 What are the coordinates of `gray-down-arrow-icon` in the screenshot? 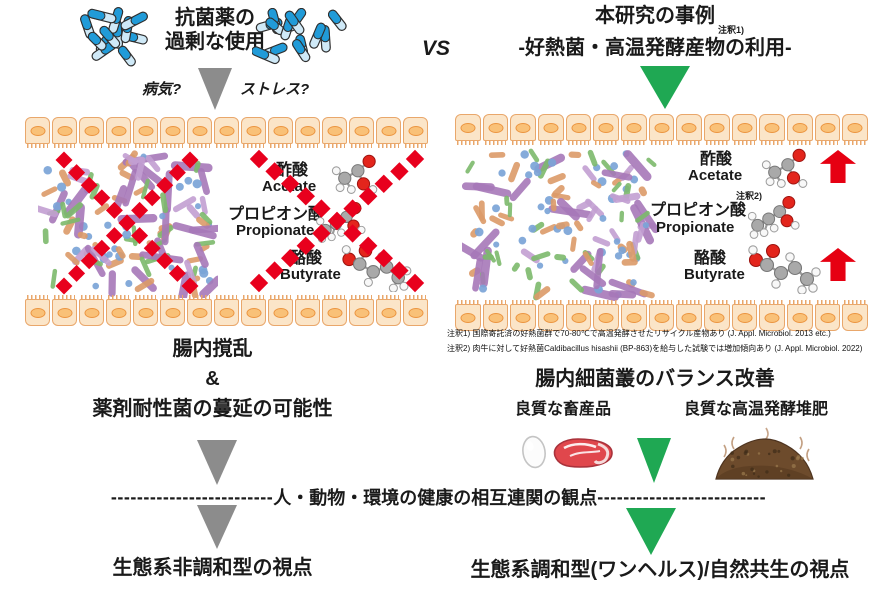 It's located at (215, 89).